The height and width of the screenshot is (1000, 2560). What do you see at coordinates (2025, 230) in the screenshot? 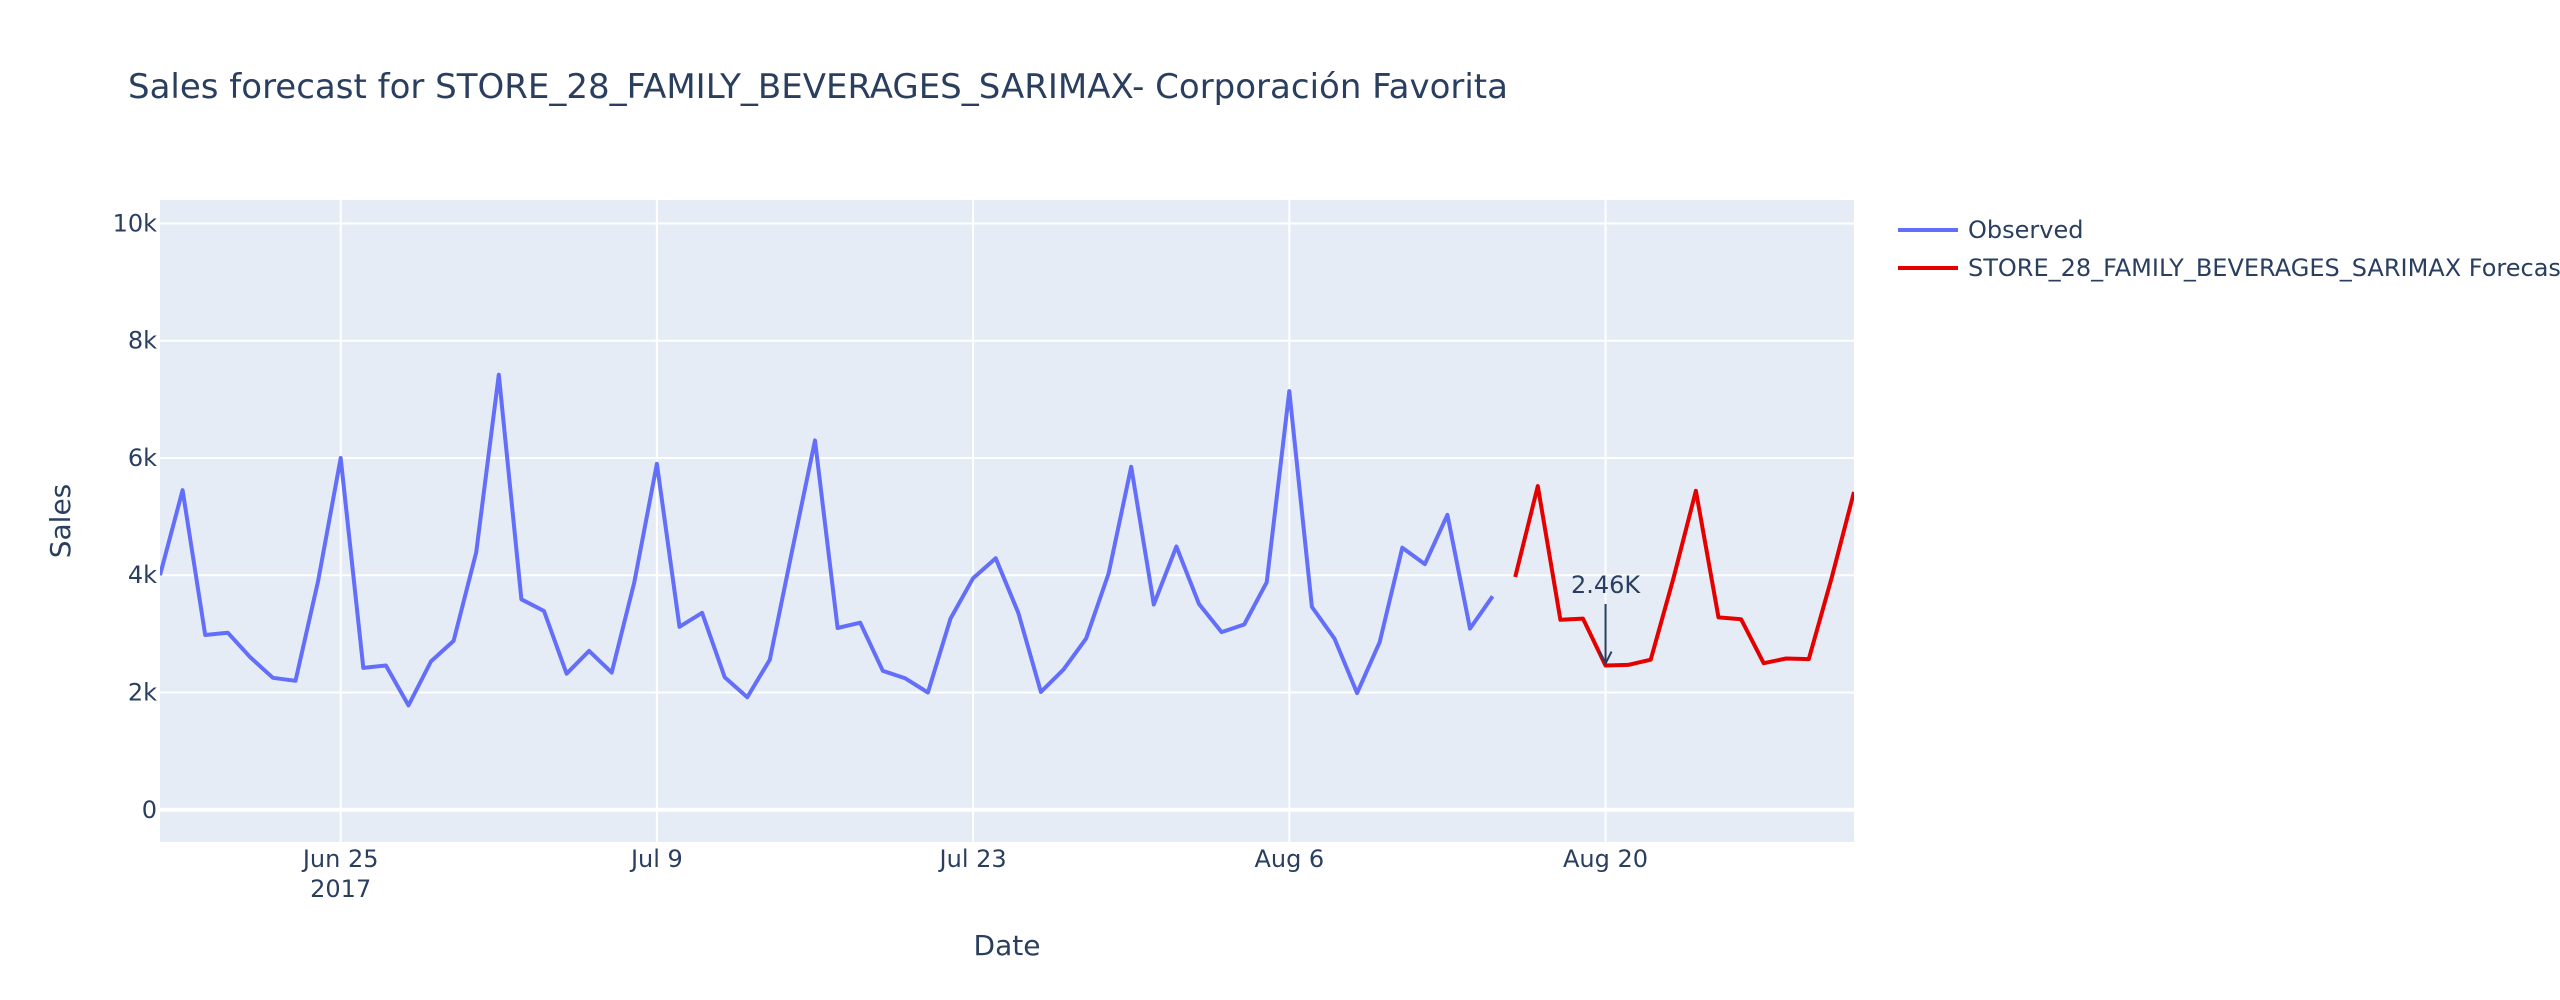
I see `legend-label: Observed` at bounding box center [2025, 230].